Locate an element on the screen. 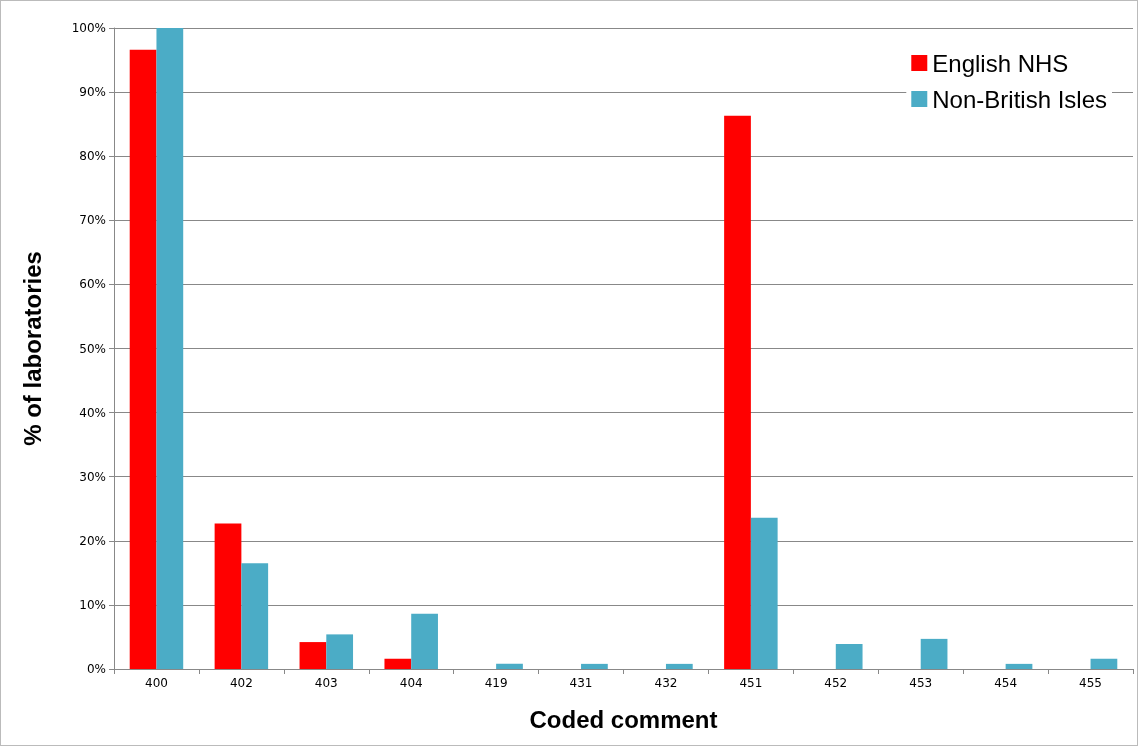 The image size is (1138, 746). y-tick-label: 40% is located at coordinates (92, 412).